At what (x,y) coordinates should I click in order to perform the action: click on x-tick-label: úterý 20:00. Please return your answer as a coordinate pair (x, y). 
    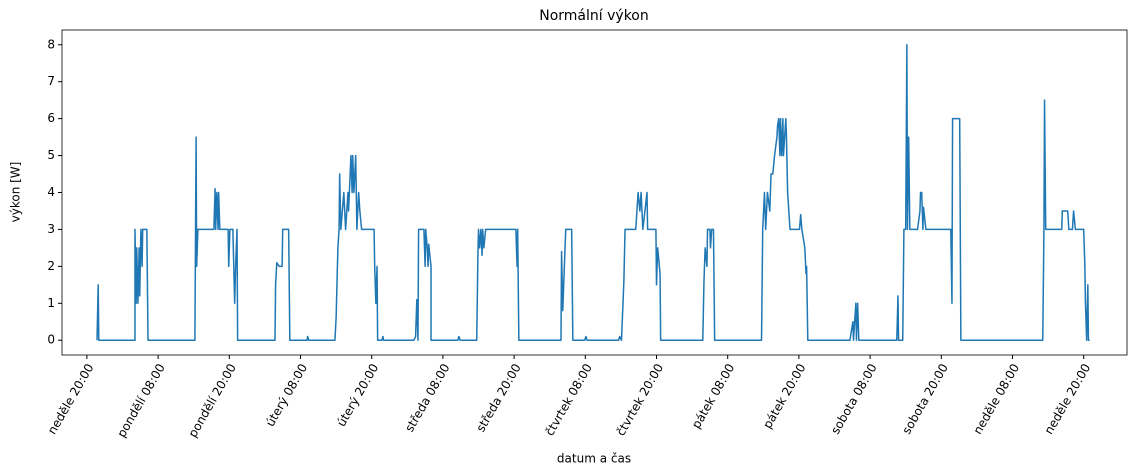
    Looking at the image, I should click on (357, 395).